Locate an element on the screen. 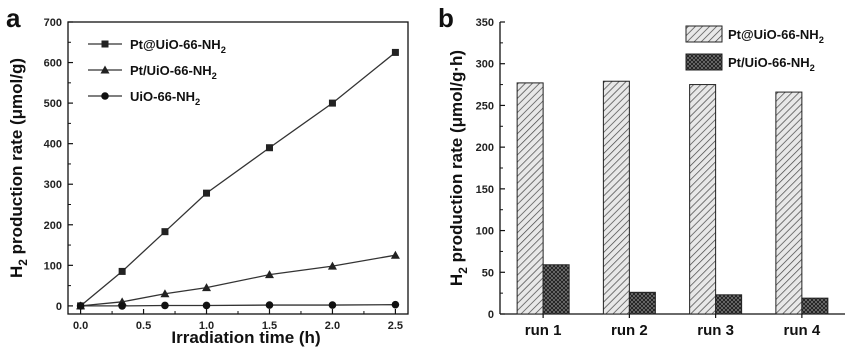  y-axis-label-a: H2 production rate (μmol/g) is located at coordinates (18, 168).